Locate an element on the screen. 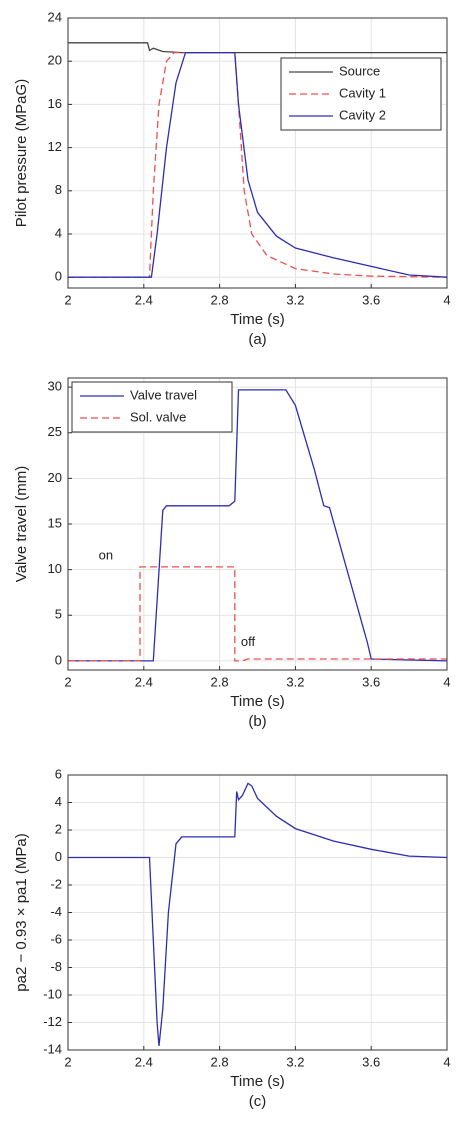 This screenshot has width=460, height=1142. y-tick-label: 12 is located at coordinates (55, 146).